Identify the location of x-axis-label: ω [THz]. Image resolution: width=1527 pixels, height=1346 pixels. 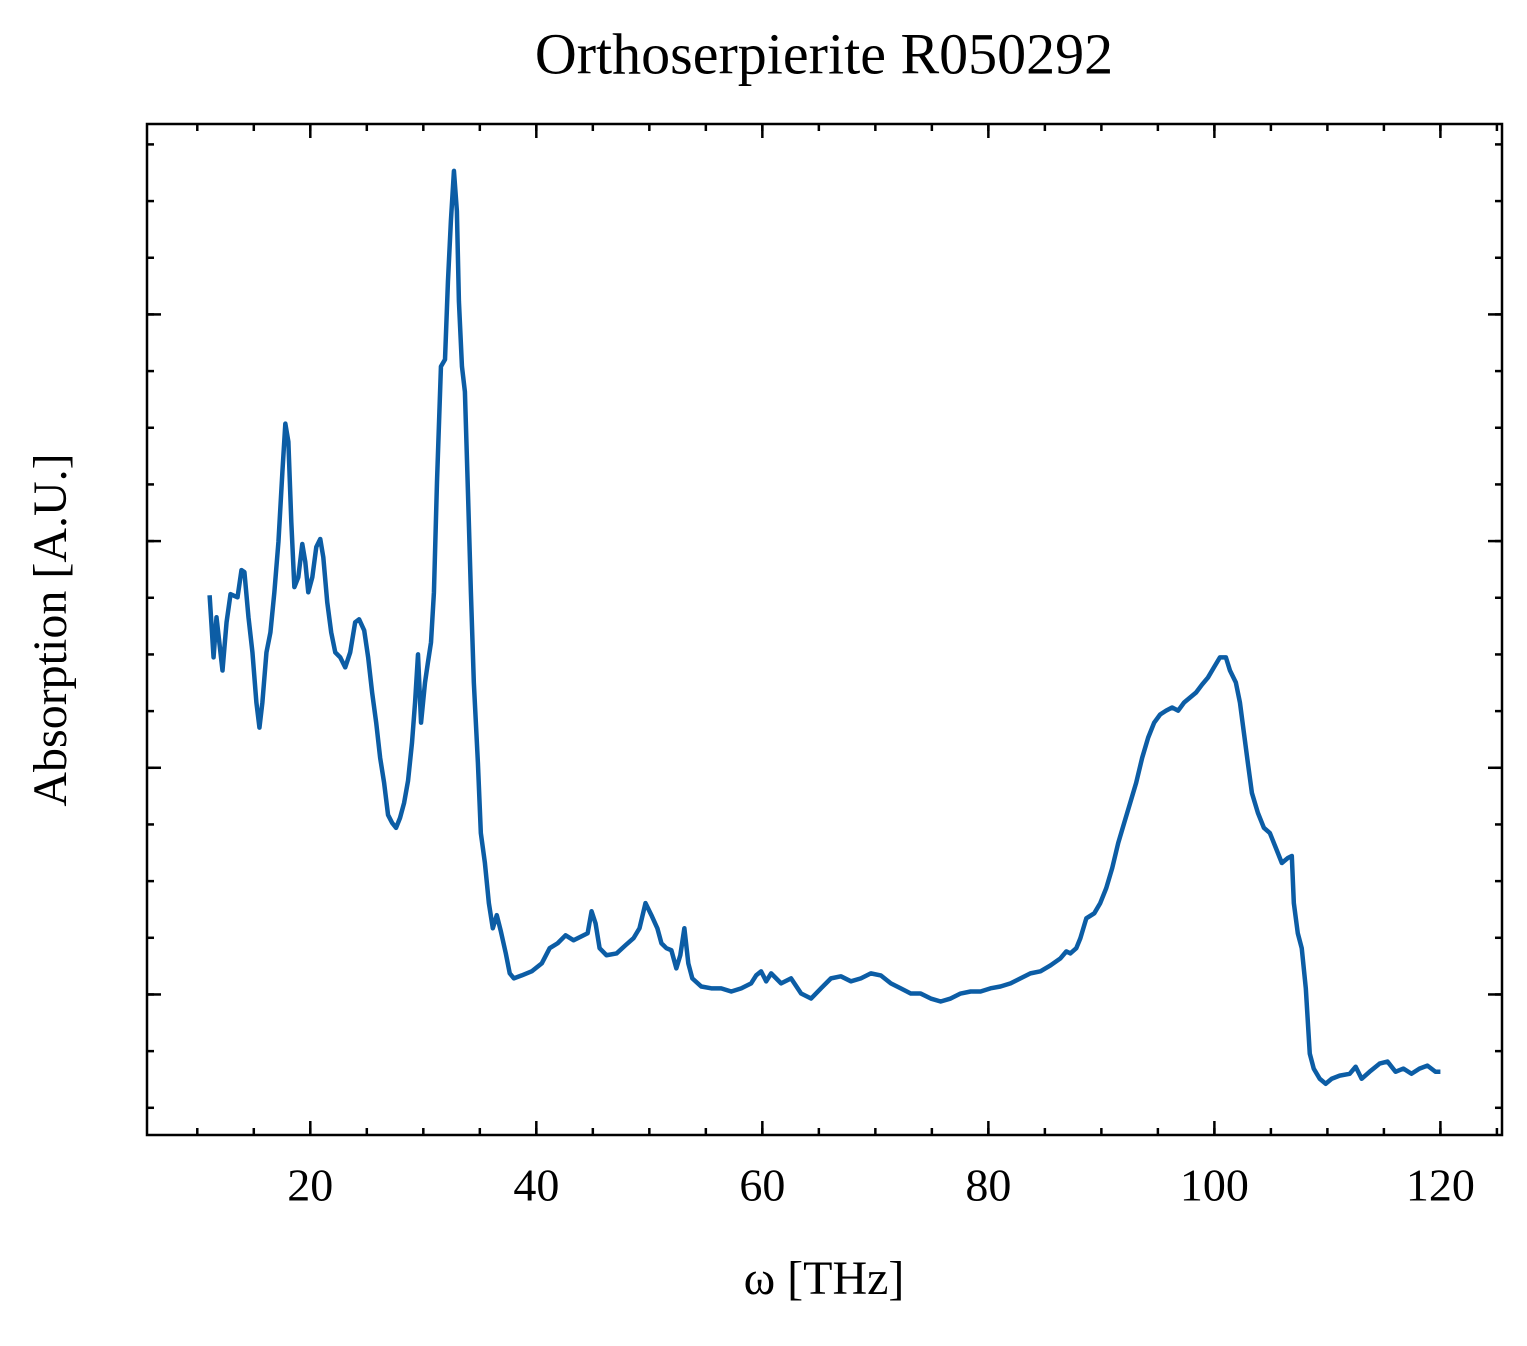
(824, 1278).